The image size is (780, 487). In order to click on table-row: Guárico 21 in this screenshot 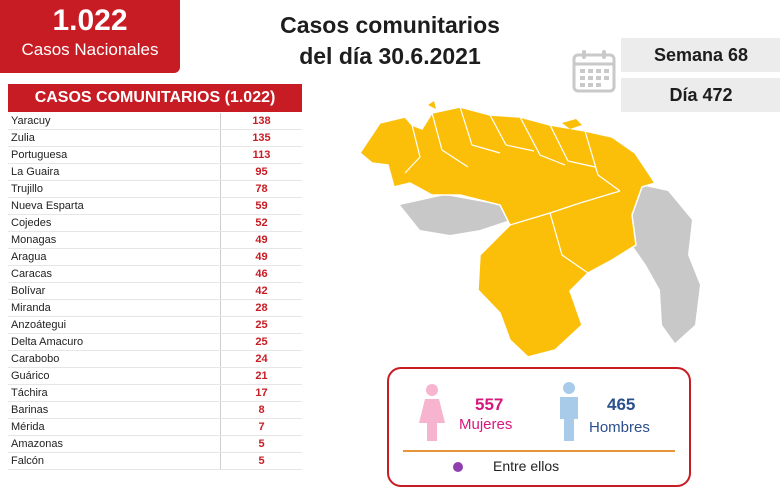, I will do `click(155, 376)`.